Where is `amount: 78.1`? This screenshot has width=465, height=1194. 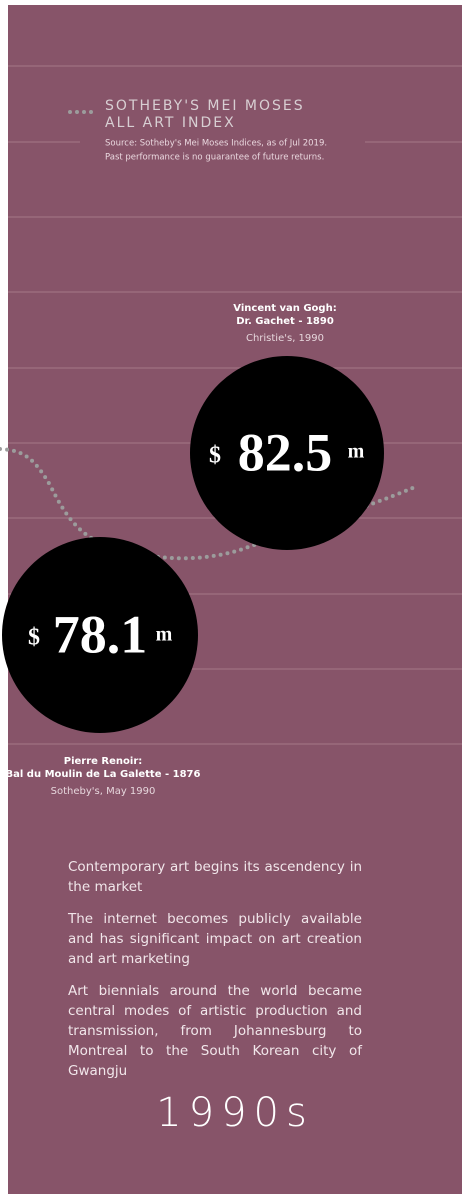
amount: 78.1 is located at coordinates (100, 634).